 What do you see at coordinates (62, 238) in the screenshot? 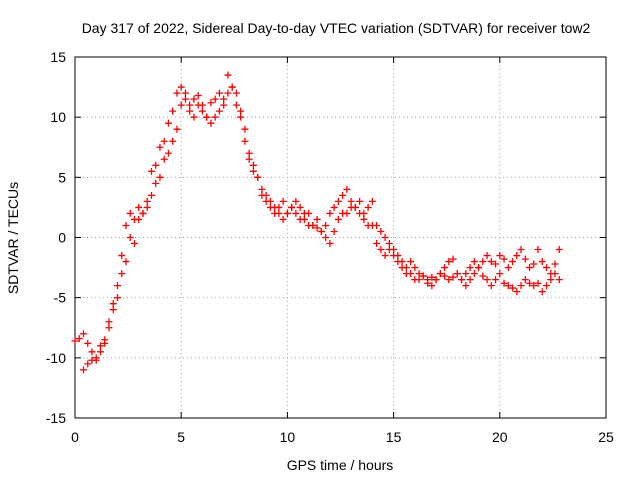
I see `y-tick-label: 0` at bounding box center [62, 238].